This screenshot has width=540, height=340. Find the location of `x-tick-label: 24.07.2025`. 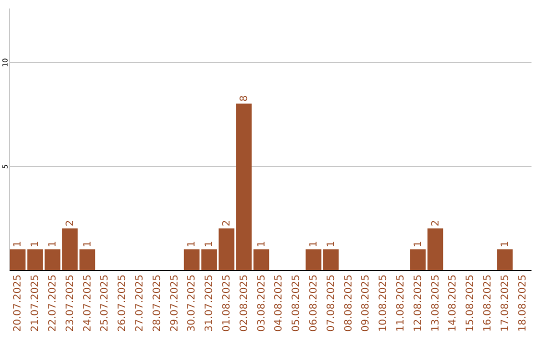

x-tick-label: 24.07.2025 is located at coordinates (88, 303).